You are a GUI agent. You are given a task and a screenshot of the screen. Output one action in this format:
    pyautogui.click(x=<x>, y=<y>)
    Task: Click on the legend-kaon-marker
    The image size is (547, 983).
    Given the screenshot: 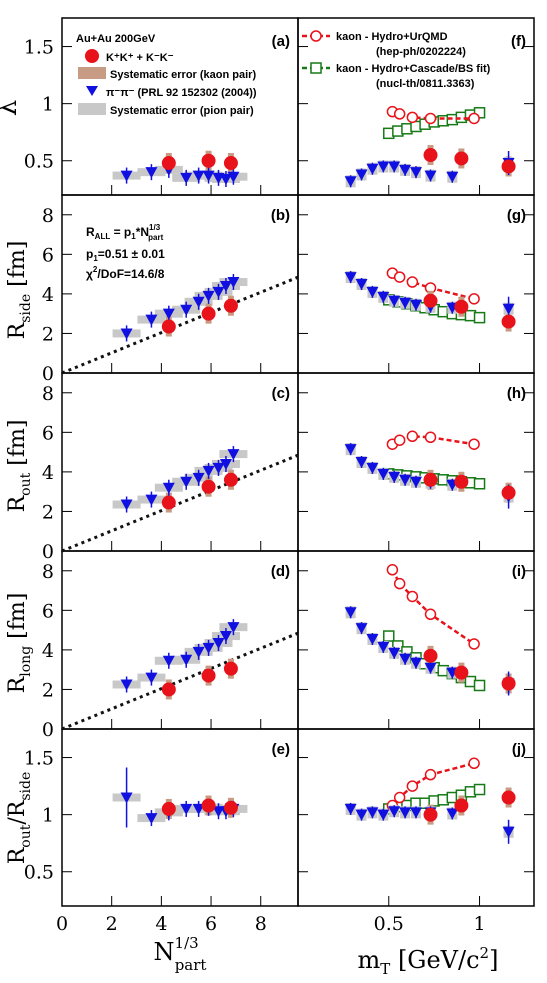 What is the action you would take?
    pyautogui.click(x=92, y=56)
    